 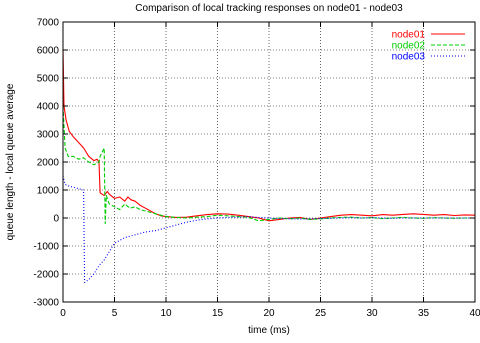 What do you see at coordinates (269, 330) in the screenshot?
I see `x-axis-label: time (ms)` at bounding box center [269, 330].